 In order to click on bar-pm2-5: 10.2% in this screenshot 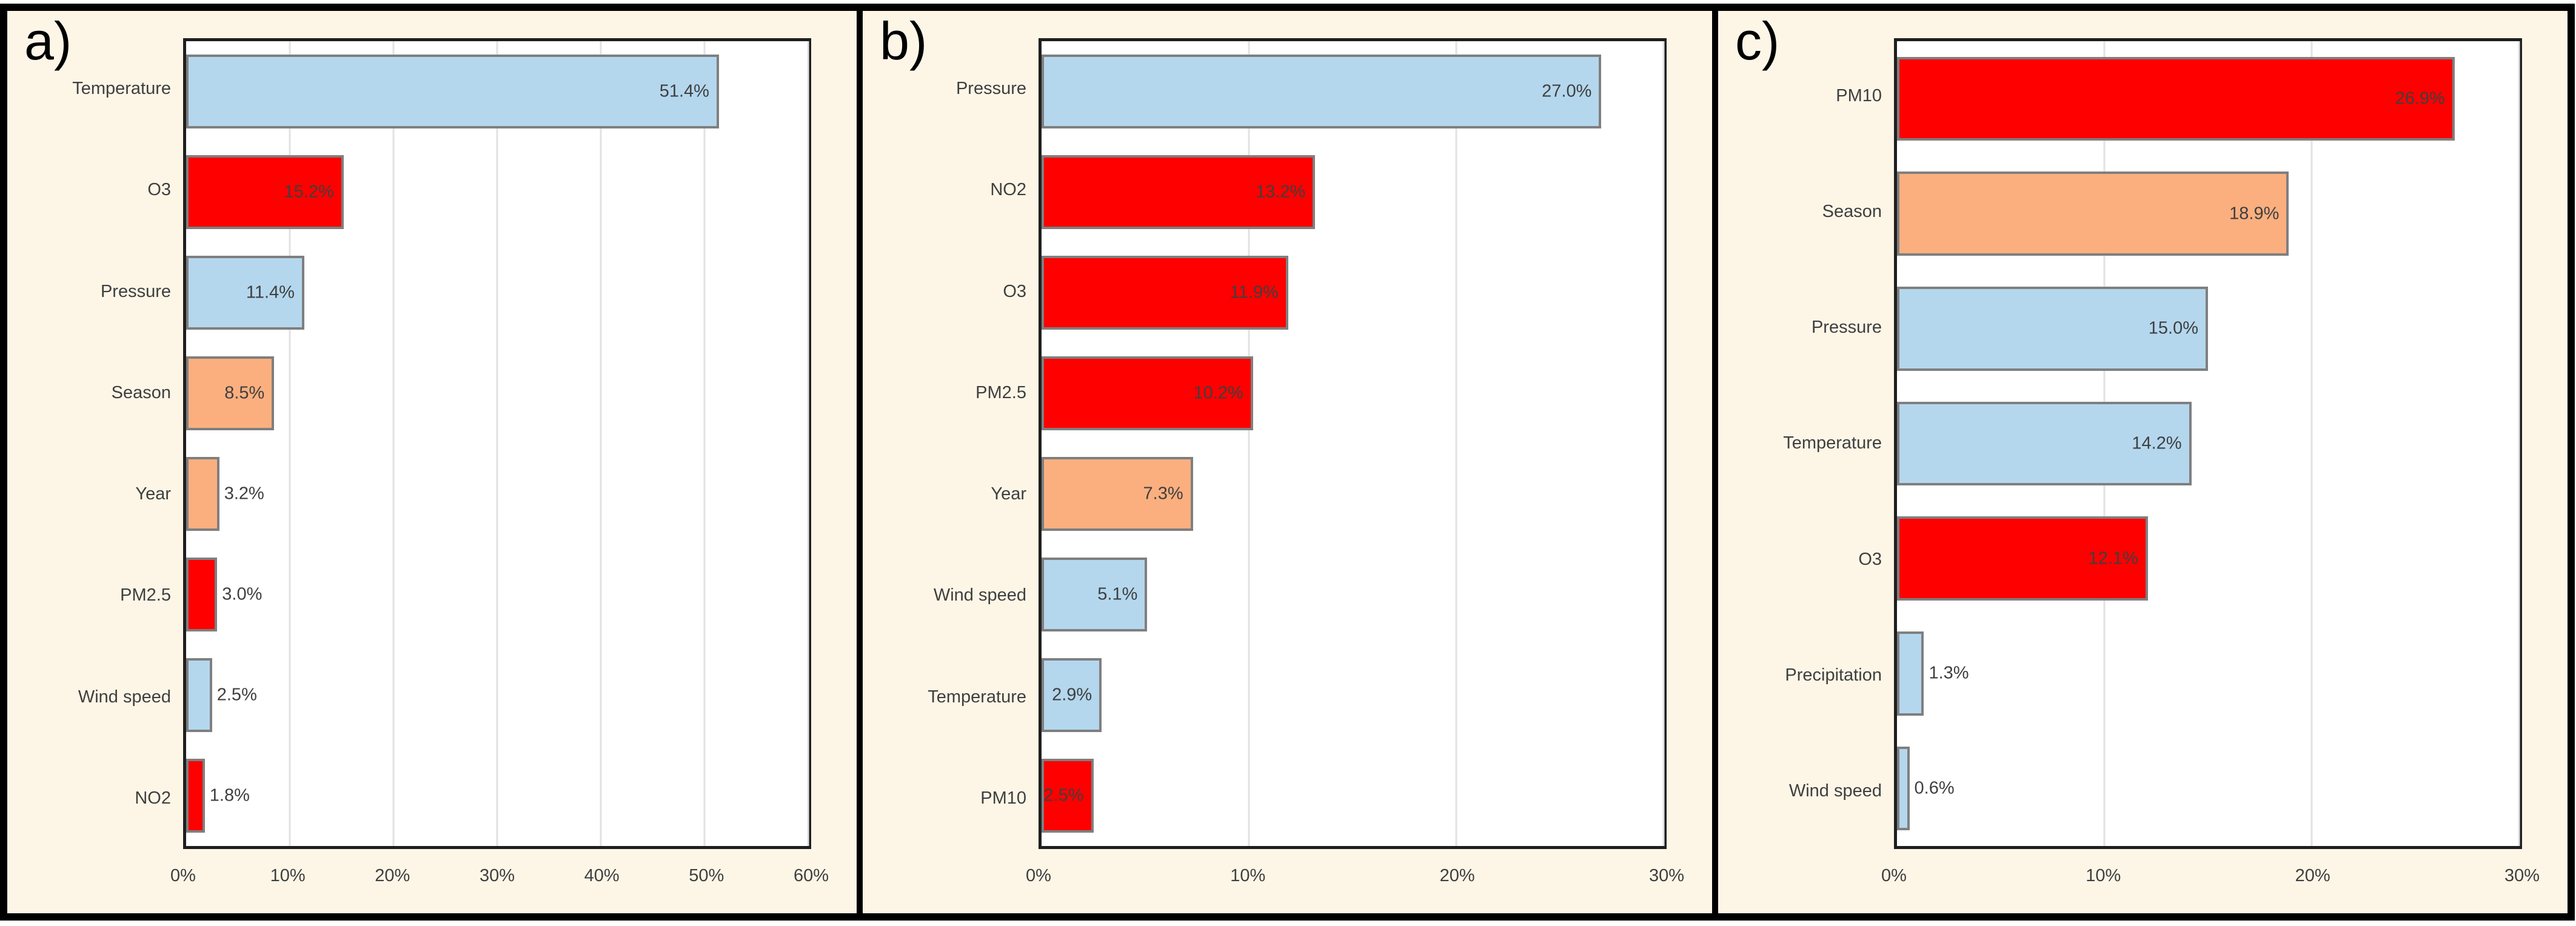, I will do `click(1147, 393)`.